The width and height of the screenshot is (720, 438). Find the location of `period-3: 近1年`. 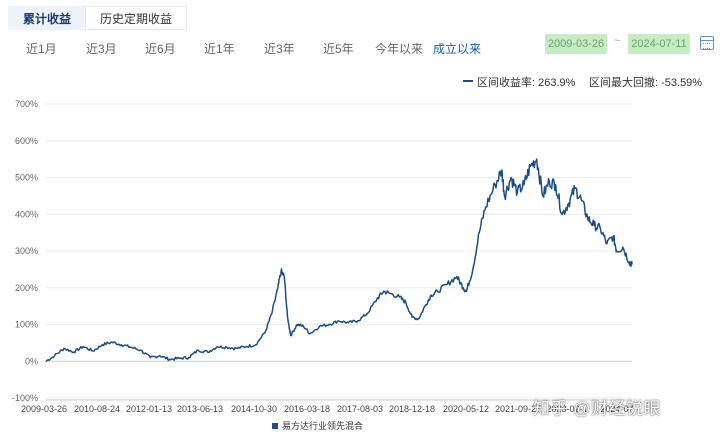

period-3: 近1年 is located at coordinates (219, 49).